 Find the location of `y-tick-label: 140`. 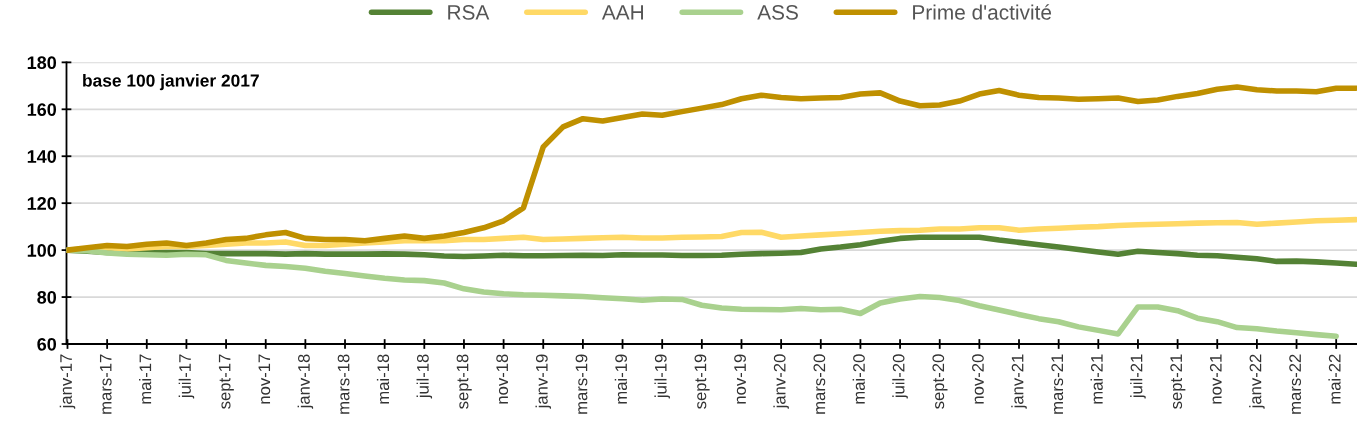

y-tick-label: 140 is located at coordinates (42, 156).